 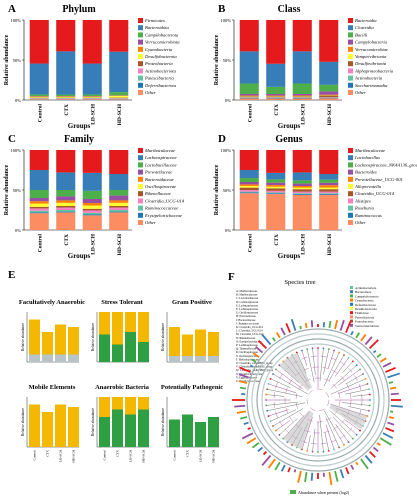 What do you see at coordinates (362, 200) in the screenshot?
I see `legend-label: Alistipes` at bounding box center [362, 200].